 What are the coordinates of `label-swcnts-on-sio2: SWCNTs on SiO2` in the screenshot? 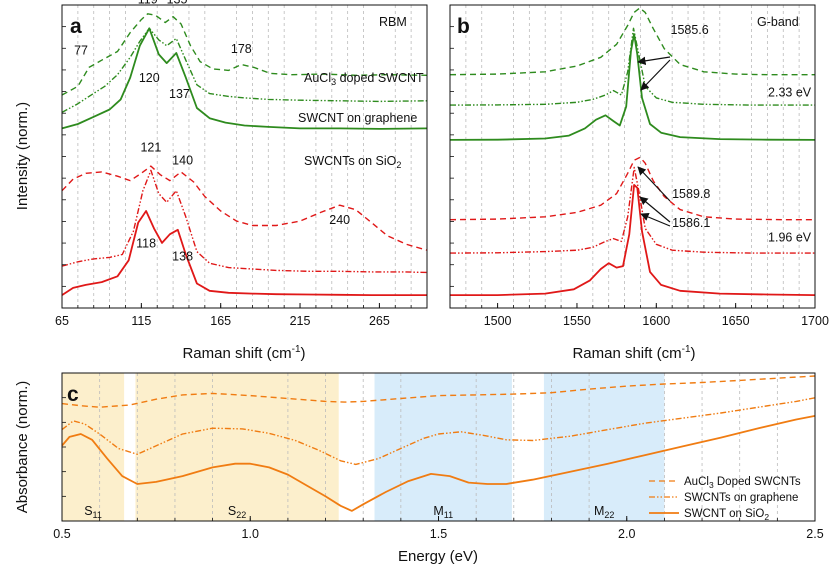 It's located at (352, 162).